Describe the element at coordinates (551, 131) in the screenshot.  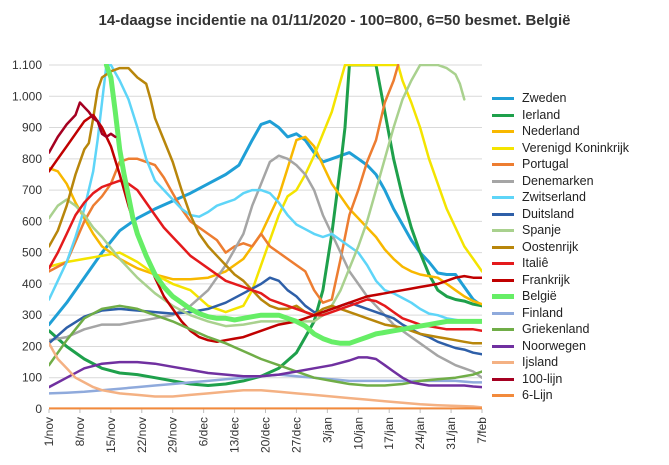
I see `legend-label: Nederland` at that location.